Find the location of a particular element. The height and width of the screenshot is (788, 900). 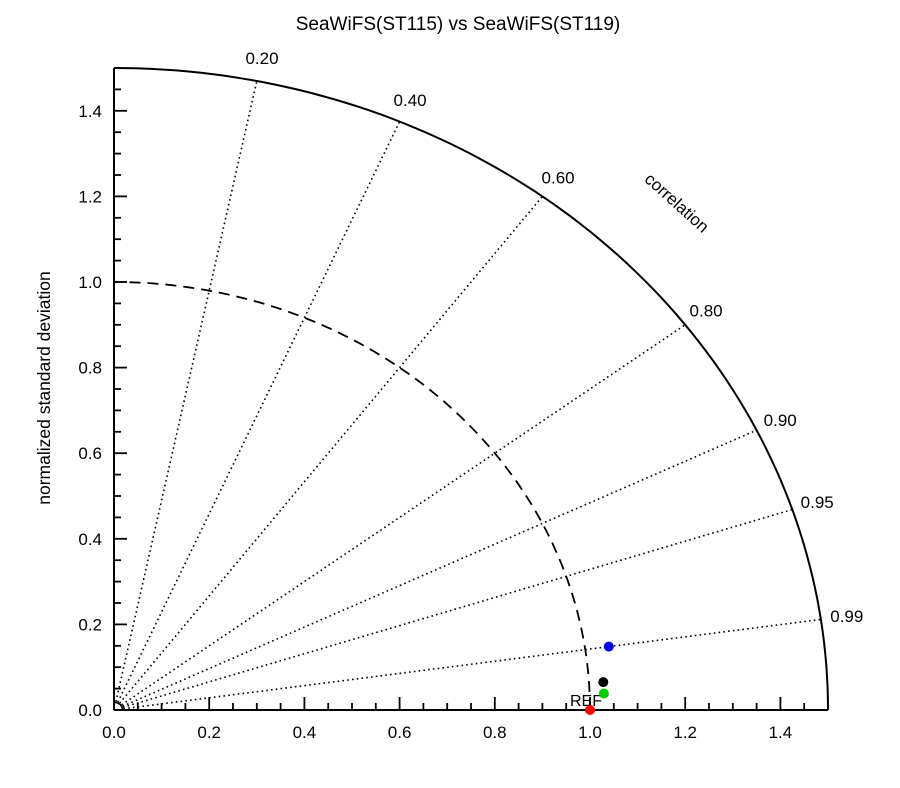

x-axis-tick-label: 1.2 is located at coordinates (685, 732).